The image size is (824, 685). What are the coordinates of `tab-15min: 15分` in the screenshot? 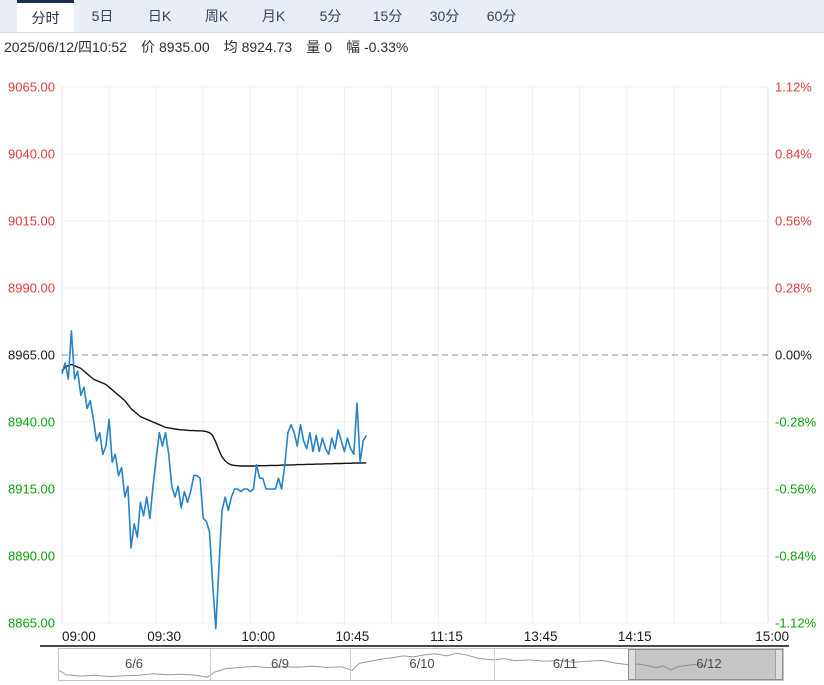 It's located at (387, 16).